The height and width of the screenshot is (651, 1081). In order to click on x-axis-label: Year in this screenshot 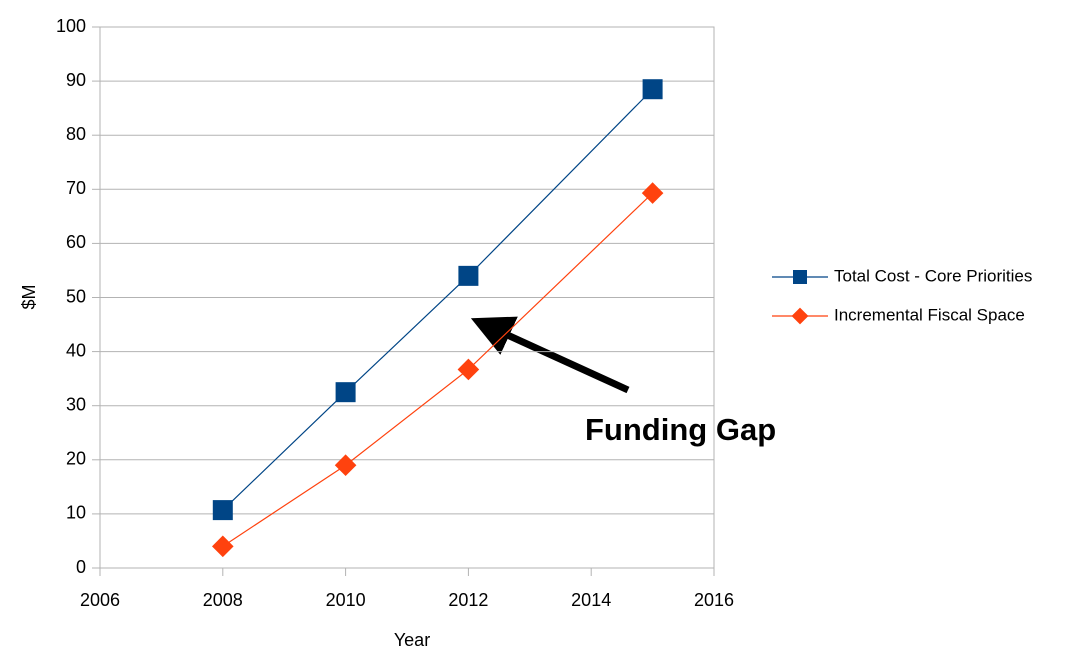, I will do `click(412, 640)`.